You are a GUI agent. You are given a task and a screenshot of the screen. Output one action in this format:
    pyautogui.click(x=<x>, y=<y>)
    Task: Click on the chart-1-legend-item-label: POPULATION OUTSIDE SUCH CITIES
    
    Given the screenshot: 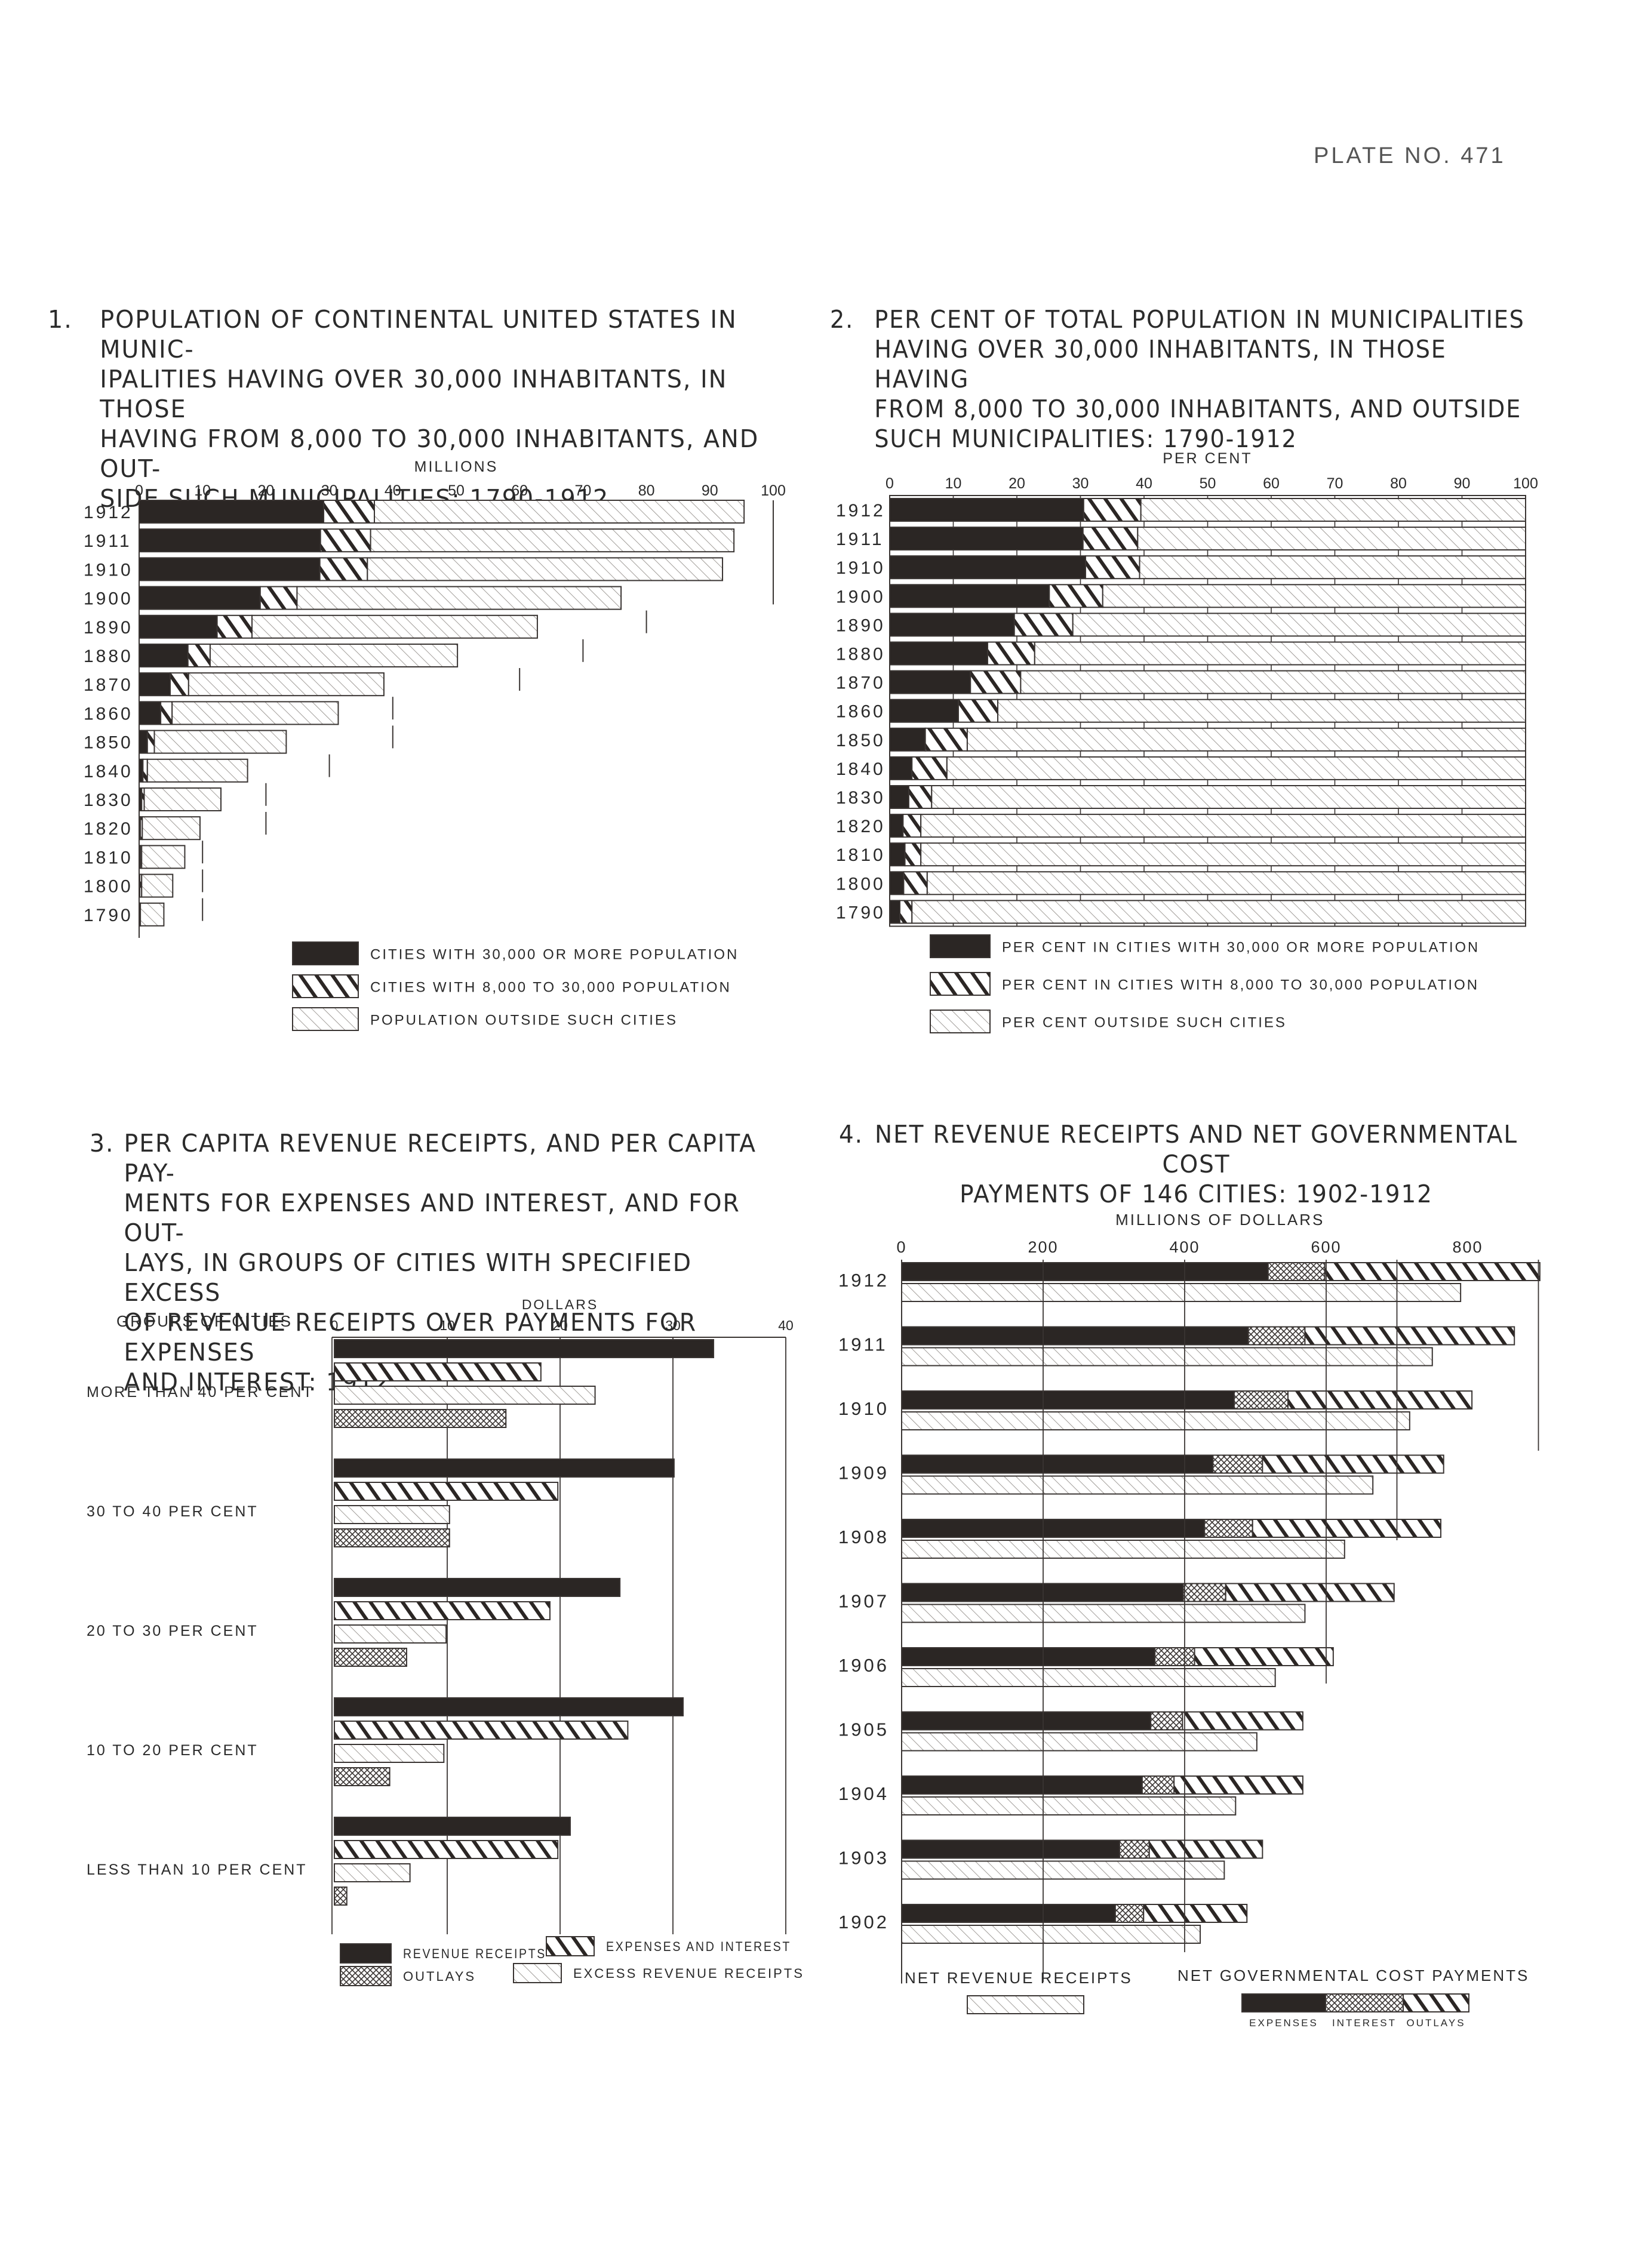 What is the action you would take?
    pyautogui.click(x=524, y=1021)
    